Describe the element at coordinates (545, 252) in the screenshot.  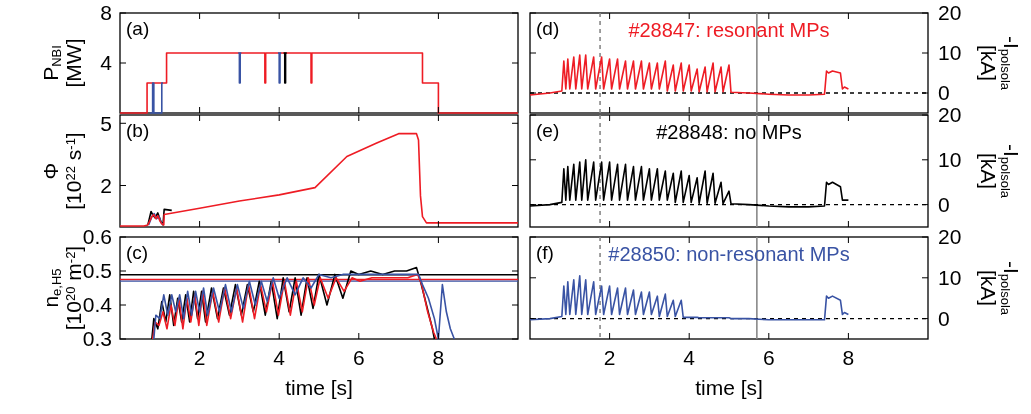
I see `annotation: (f)` at that location.